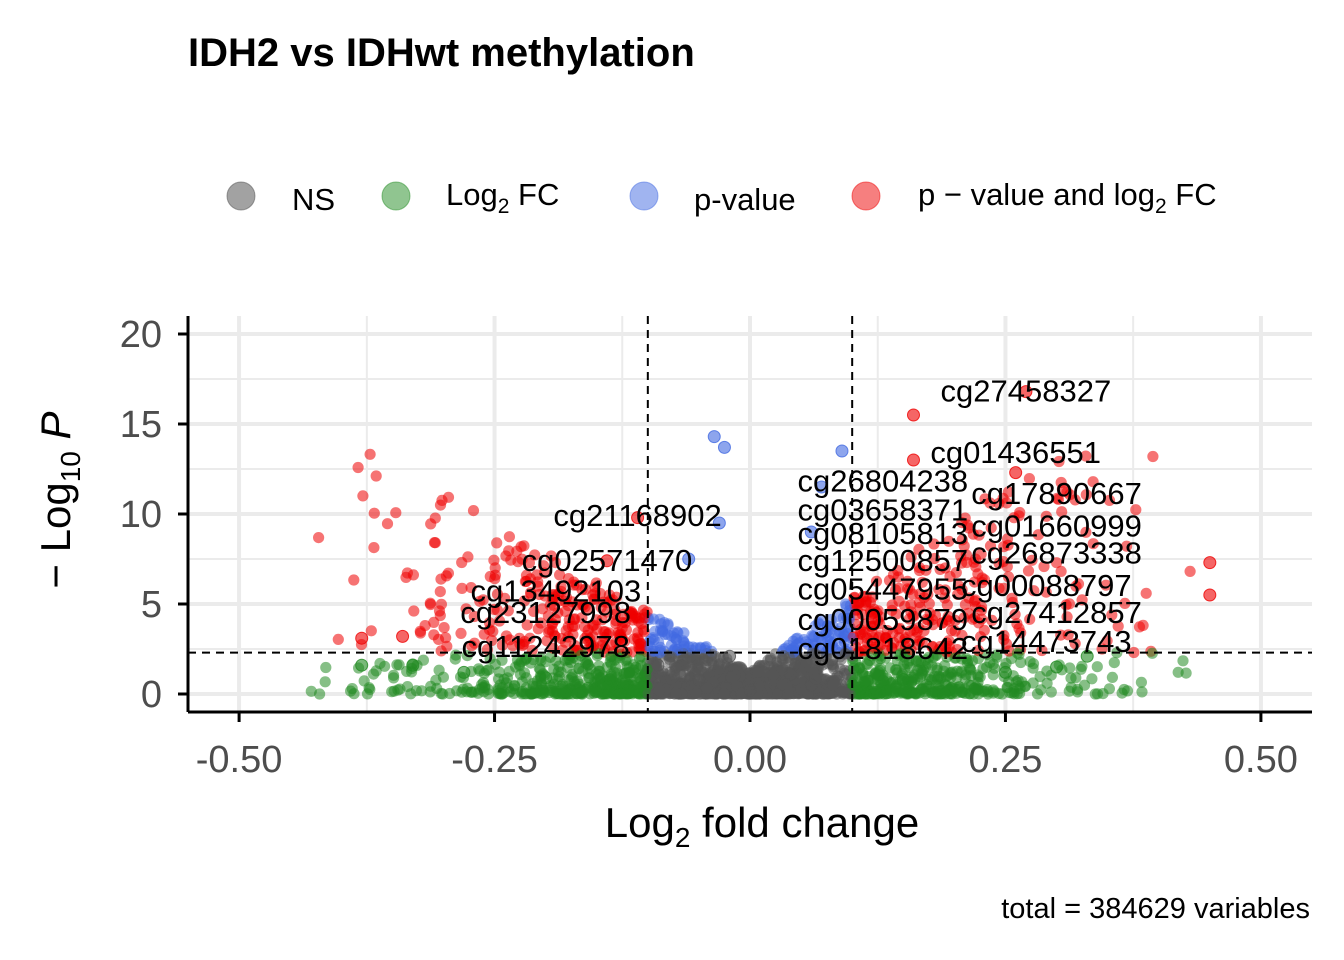 This screenshot has width=1344, height=960. I want to click on point-label: cg03658371, so click(883, 509).